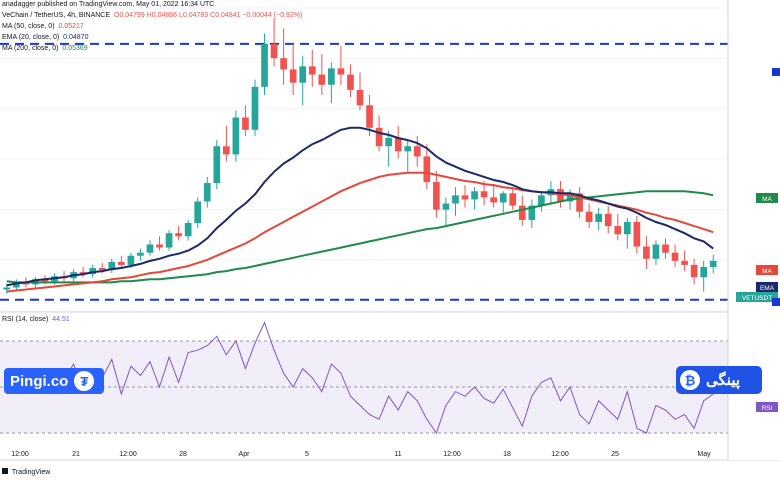  Describe the element at coordinates (507, 454) in the screenshot. I see `x-tick-label: 18` at that location.